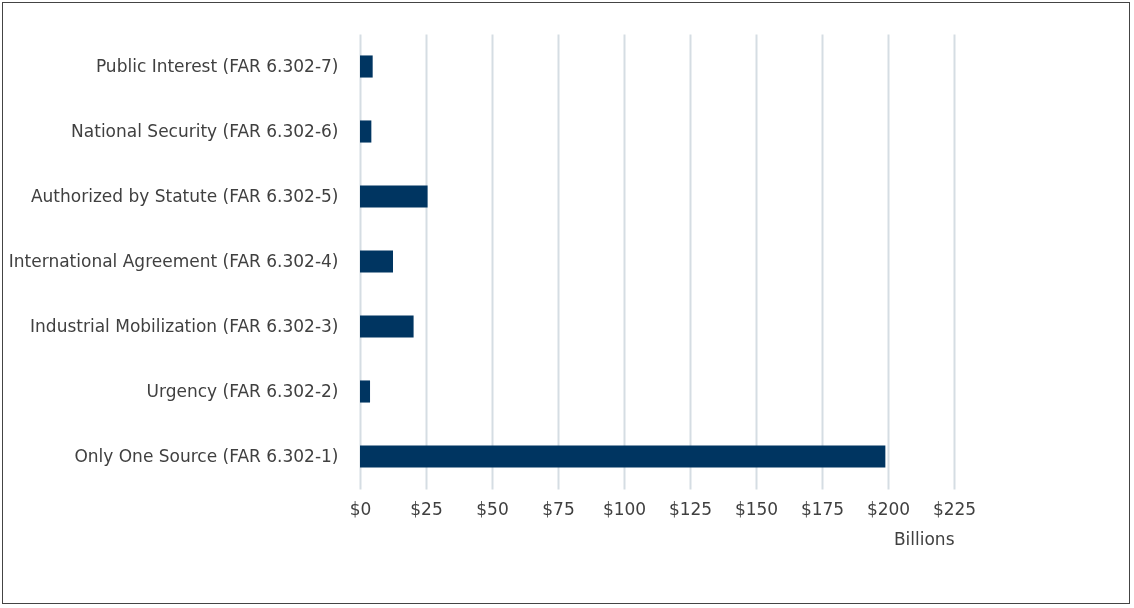 Image resolution: width=1134 pixels, height=608 pixels. What do you see at coordinates (206, 455) in the screenshot?
I see `y-tick-label: Only One Source (FAR 6.302-1)` at bounding box center [206, 455].